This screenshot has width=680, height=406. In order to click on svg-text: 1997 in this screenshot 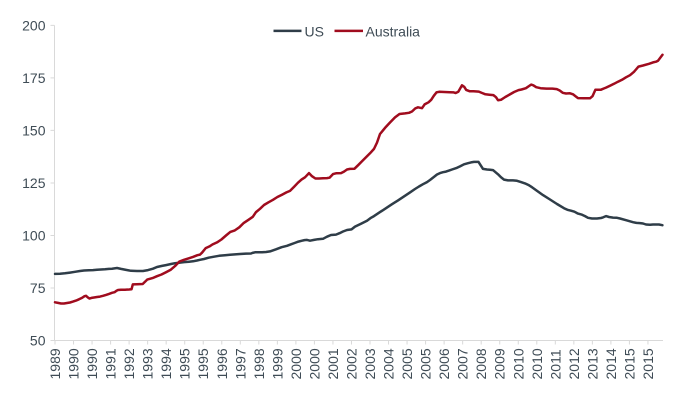, I will do `click(240, 363)`.